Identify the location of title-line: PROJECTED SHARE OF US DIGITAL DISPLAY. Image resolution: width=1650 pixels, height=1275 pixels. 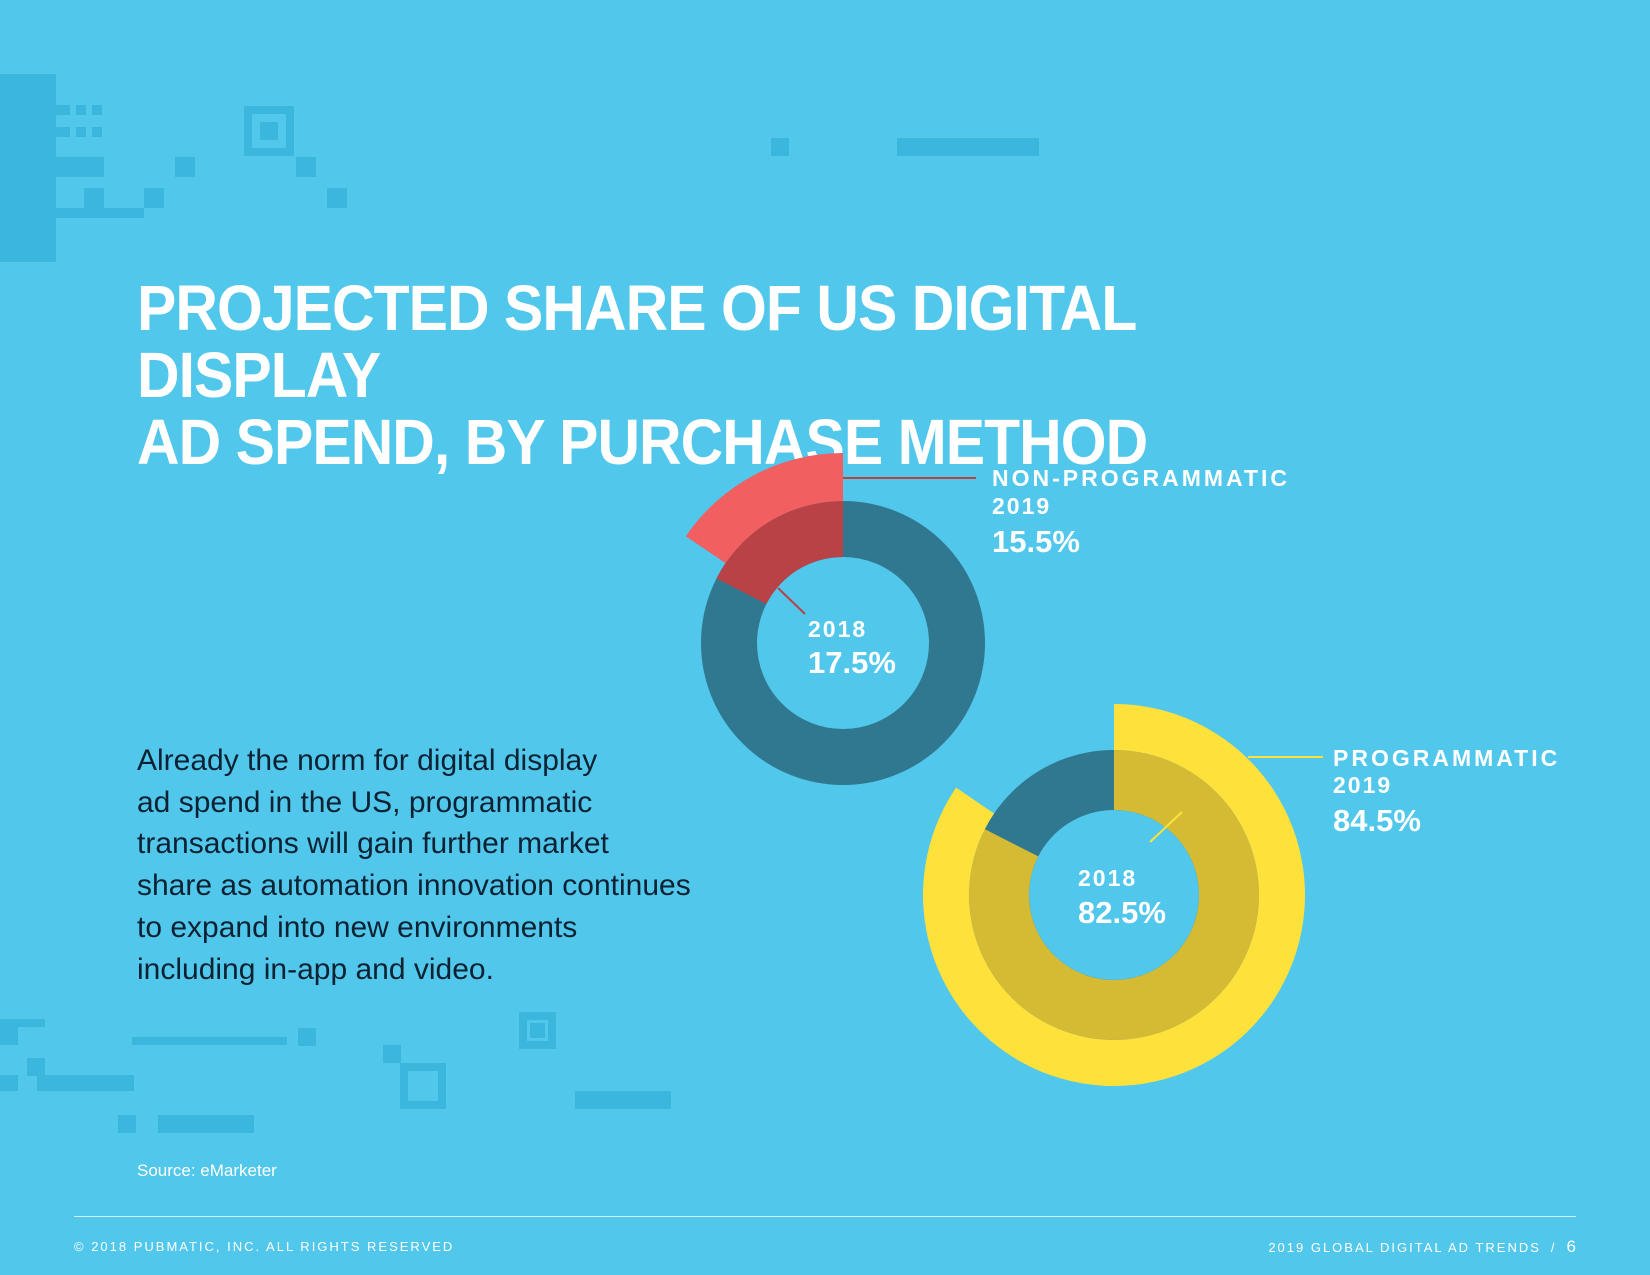
(636, 341).